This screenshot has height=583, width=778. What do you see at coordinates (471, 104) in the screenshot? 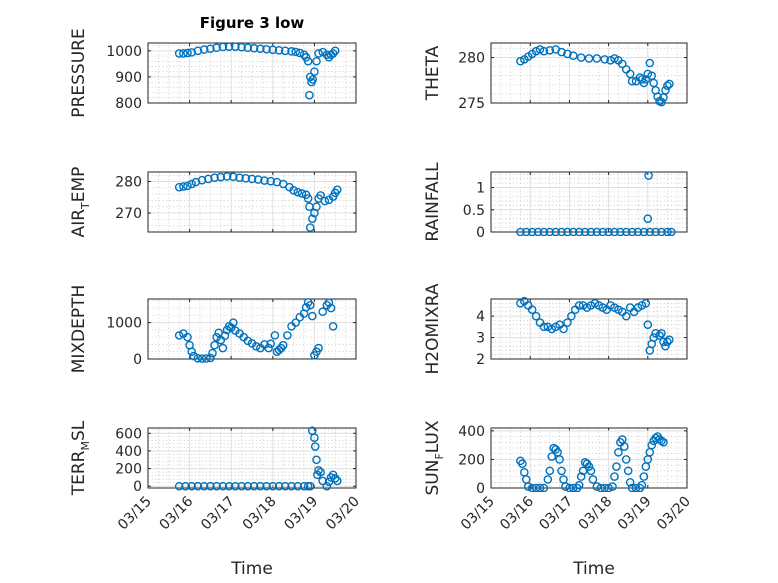
I see `y-tick-label: 275` at bounding box center [471, 104].